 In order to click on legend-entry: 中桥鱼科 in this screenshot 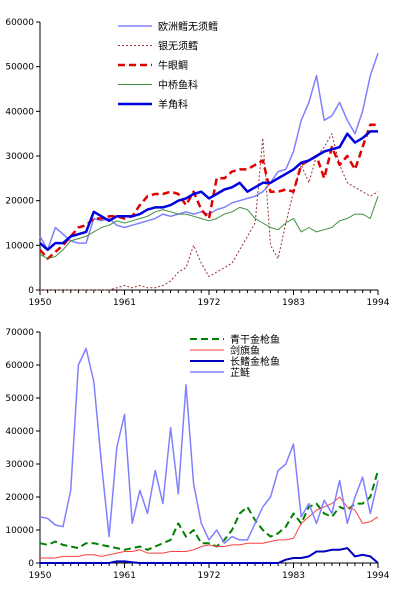, I will do `click(178, 85)`.